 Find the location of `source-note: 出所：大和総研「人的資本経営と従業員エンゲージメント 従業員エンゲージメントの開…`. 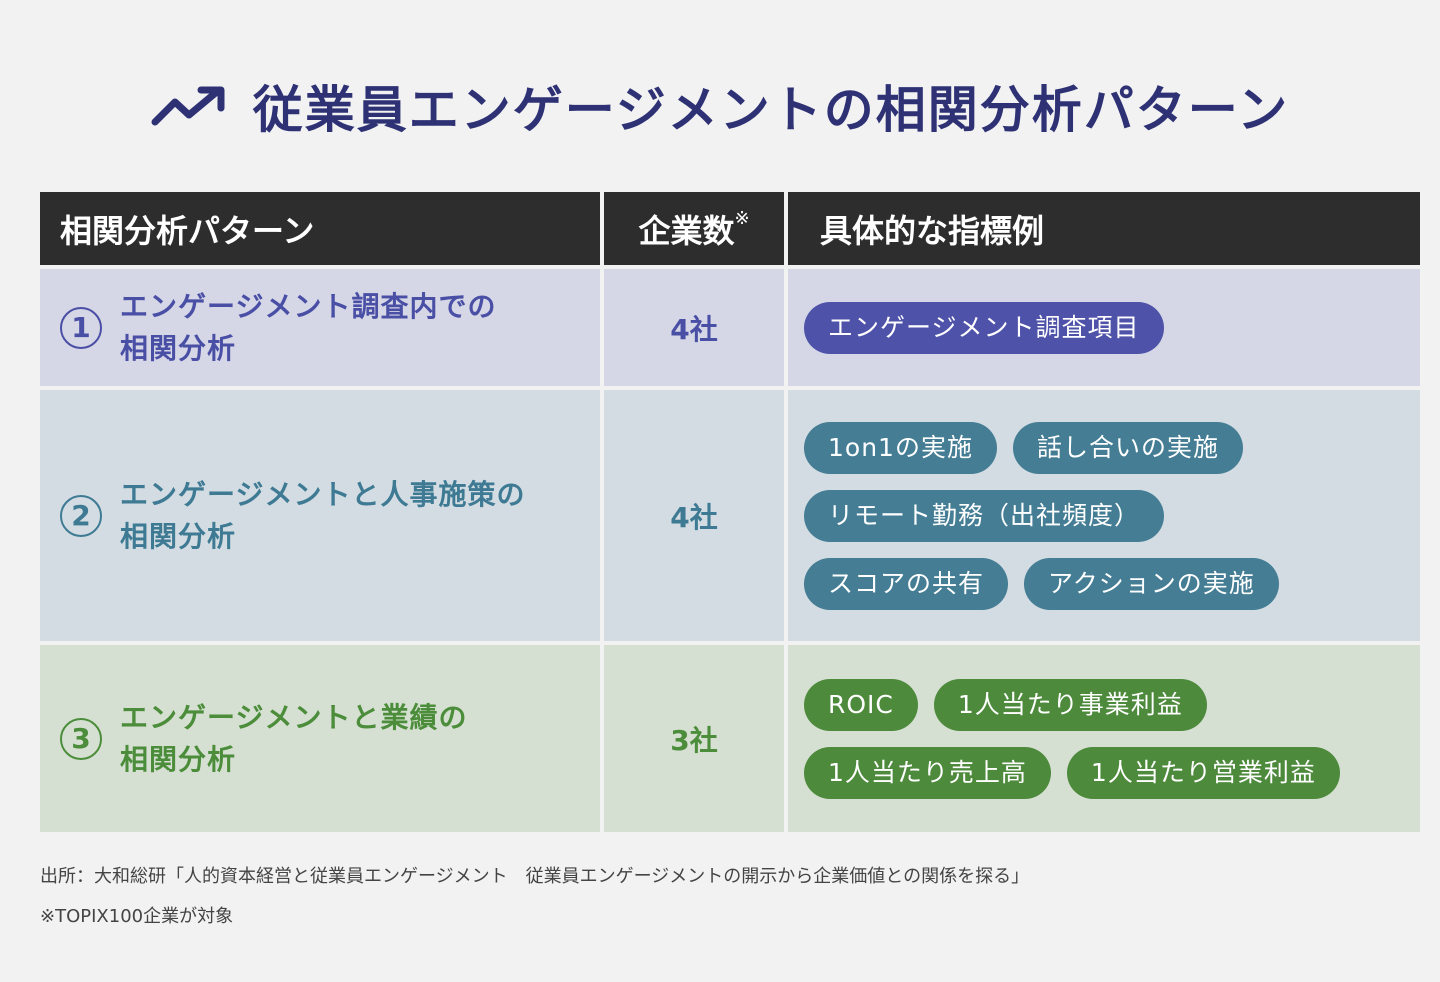

source-note: 出所：大和総研「人的資本経営と従業員エンゲージメント 従業員エンゲージメントの開… is located at coordinates (535, 876).